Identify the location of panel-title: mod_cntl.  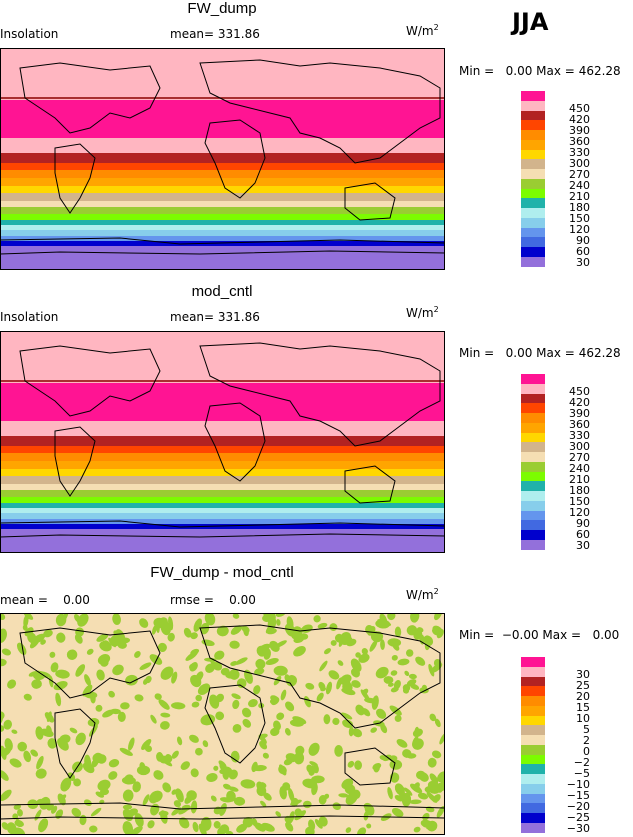
(222, 291).